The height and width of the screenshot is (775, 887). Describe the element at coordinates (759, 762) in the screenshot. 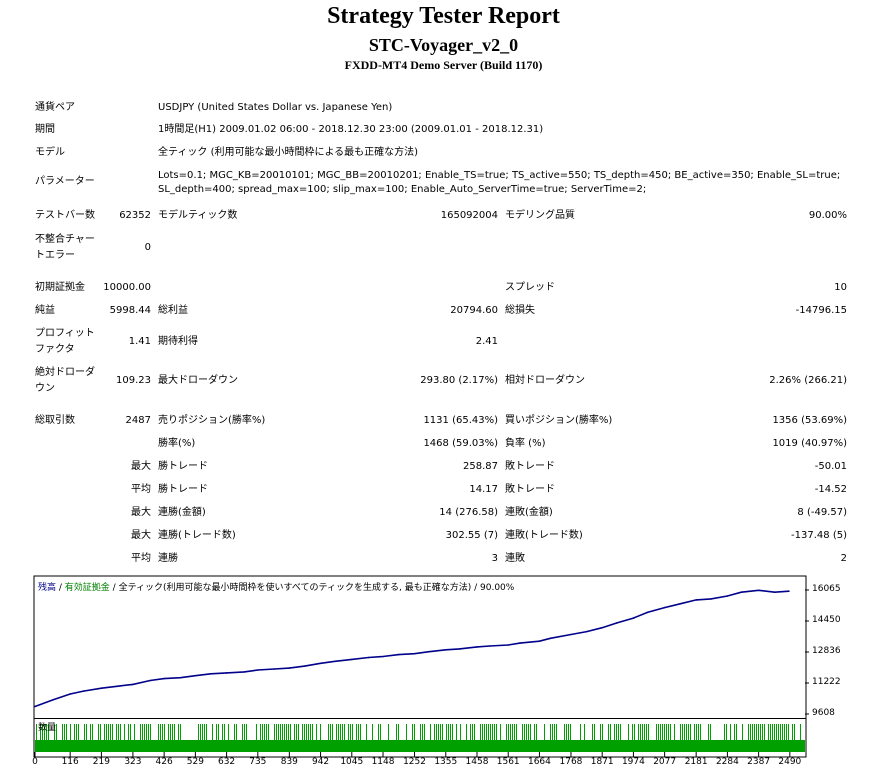

I see `x-tick-label: 2387` at that location.